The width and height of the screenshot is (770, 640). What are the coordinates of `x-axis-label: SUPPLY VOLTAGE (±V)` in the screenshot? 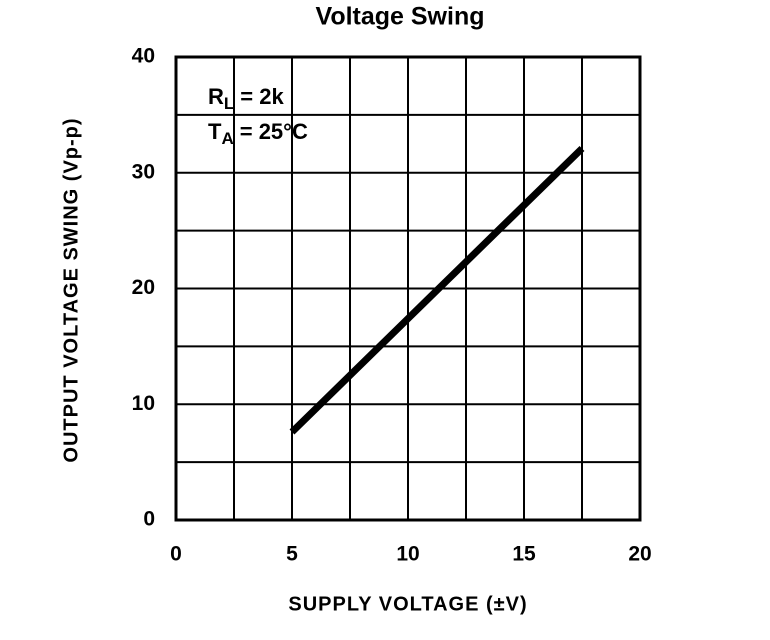 It's located at (407, 604).